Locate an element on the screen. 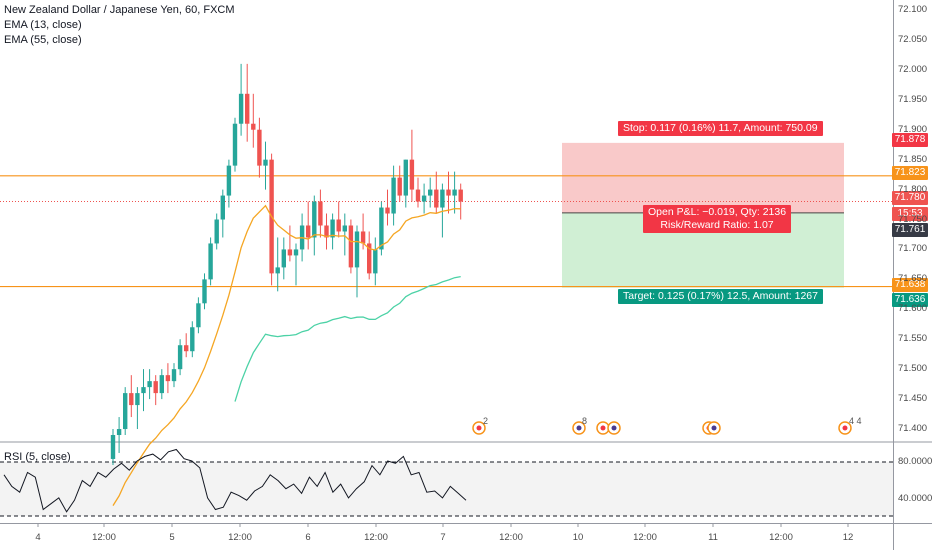  ema55-legend: EMA (55, close) is located at coordinates (43, 40).